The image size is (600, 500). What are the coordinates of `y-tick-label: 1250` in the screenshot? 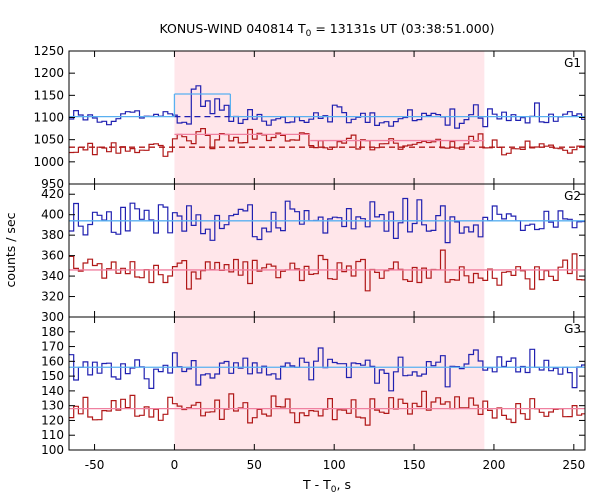 It's located at (48, 51).